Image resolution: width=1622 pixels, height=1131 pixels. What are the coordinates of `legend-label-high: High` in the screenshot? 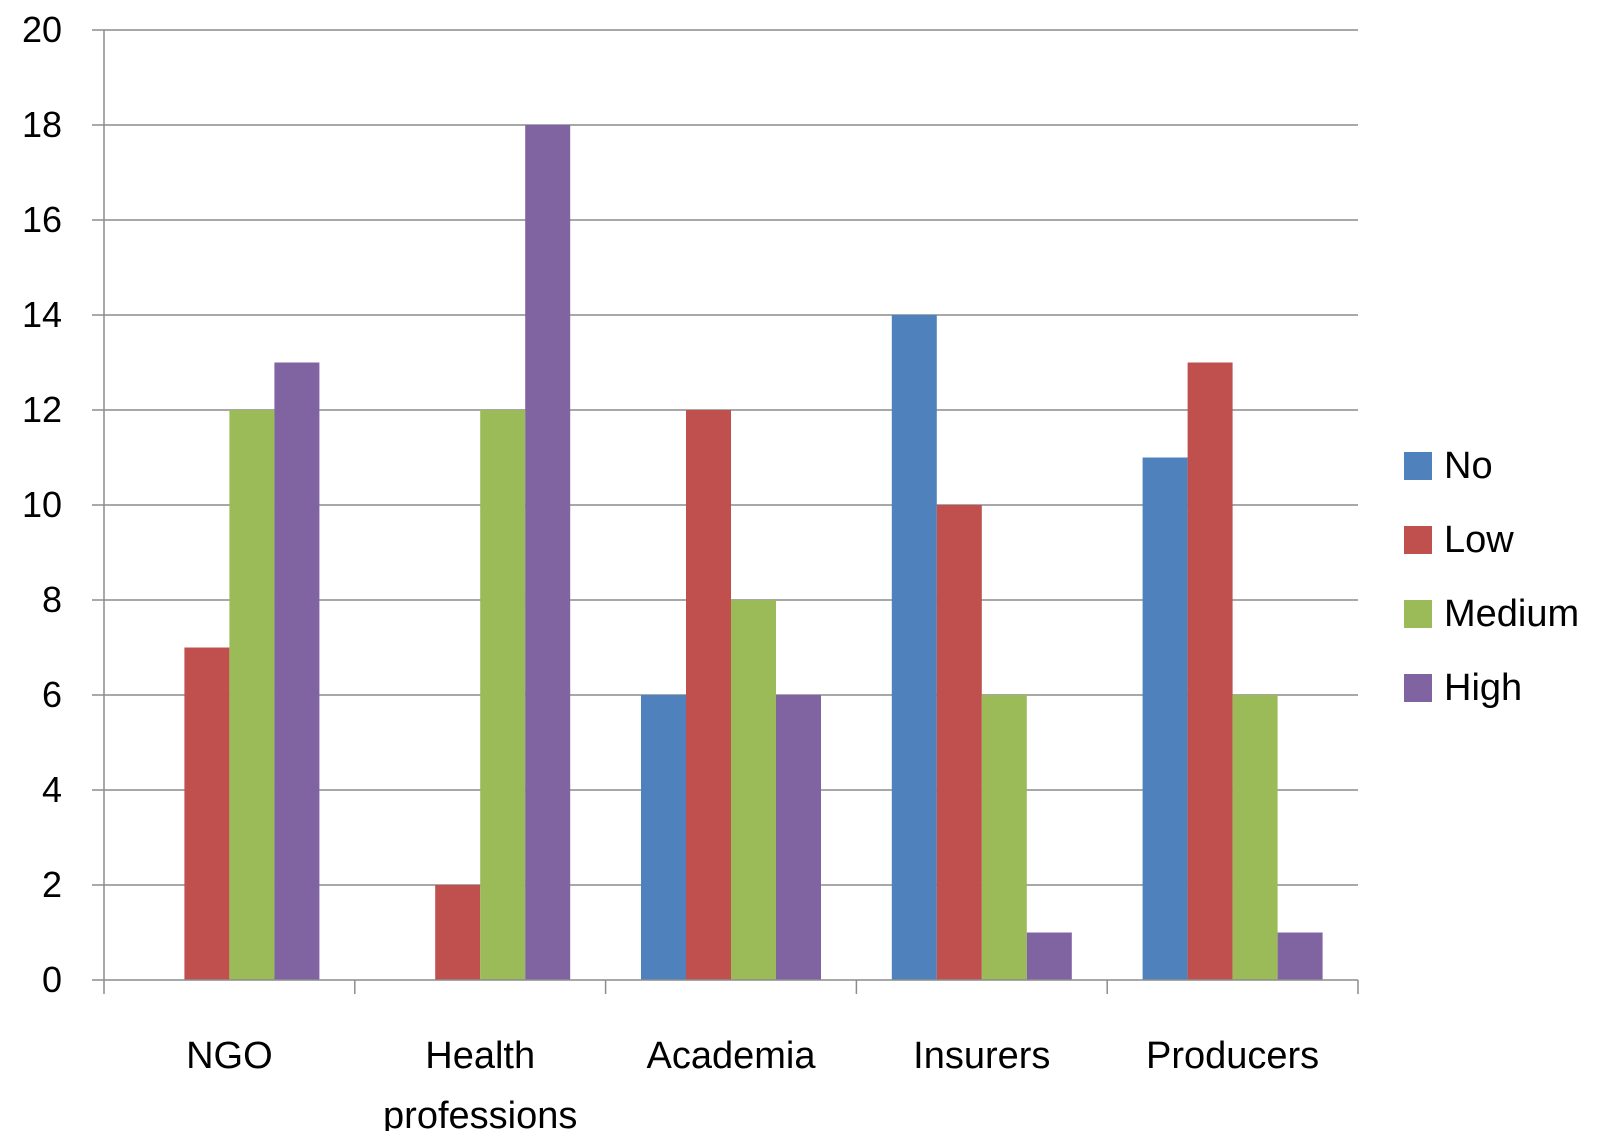 It's located at (1483, 688).